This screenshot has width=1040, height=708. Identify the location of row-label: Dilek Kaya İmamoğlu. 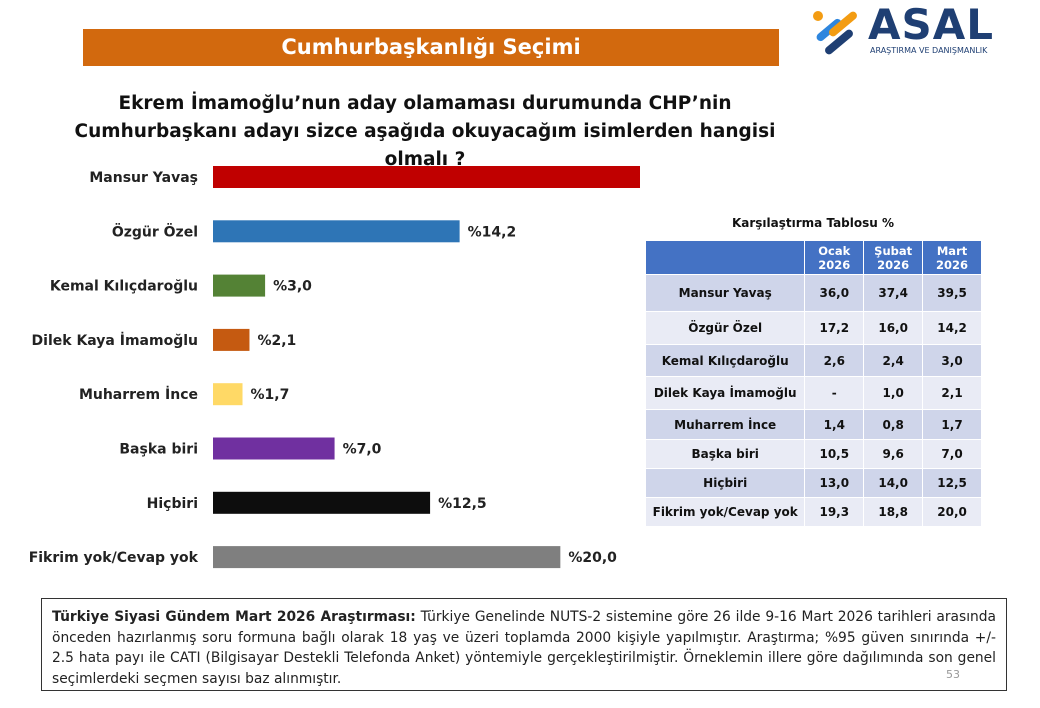
(725, 393).